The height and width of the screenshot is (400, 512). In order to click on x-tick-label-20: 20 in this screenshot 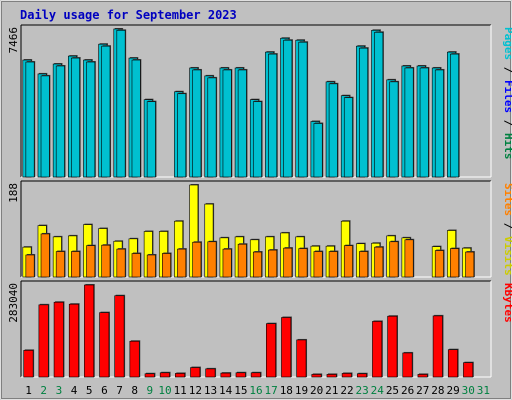, I will do `click(316, 390)`.